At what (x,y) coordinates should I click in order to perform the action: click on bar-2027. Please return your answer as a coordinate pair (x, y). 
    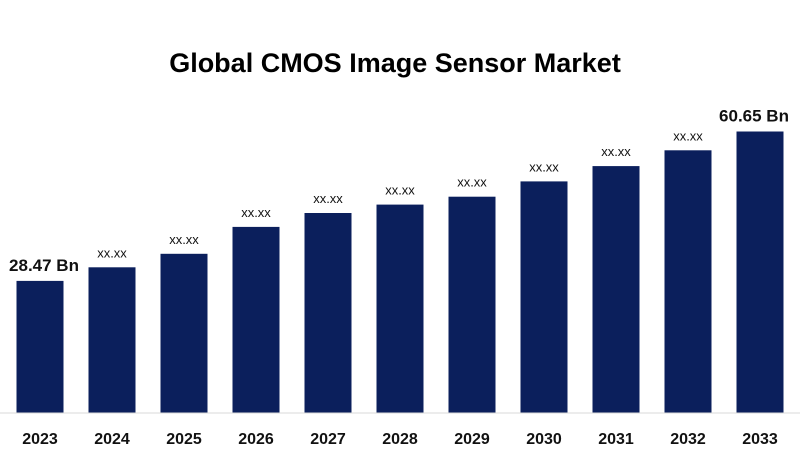
    Looking at the image, I should click on (328, 313).